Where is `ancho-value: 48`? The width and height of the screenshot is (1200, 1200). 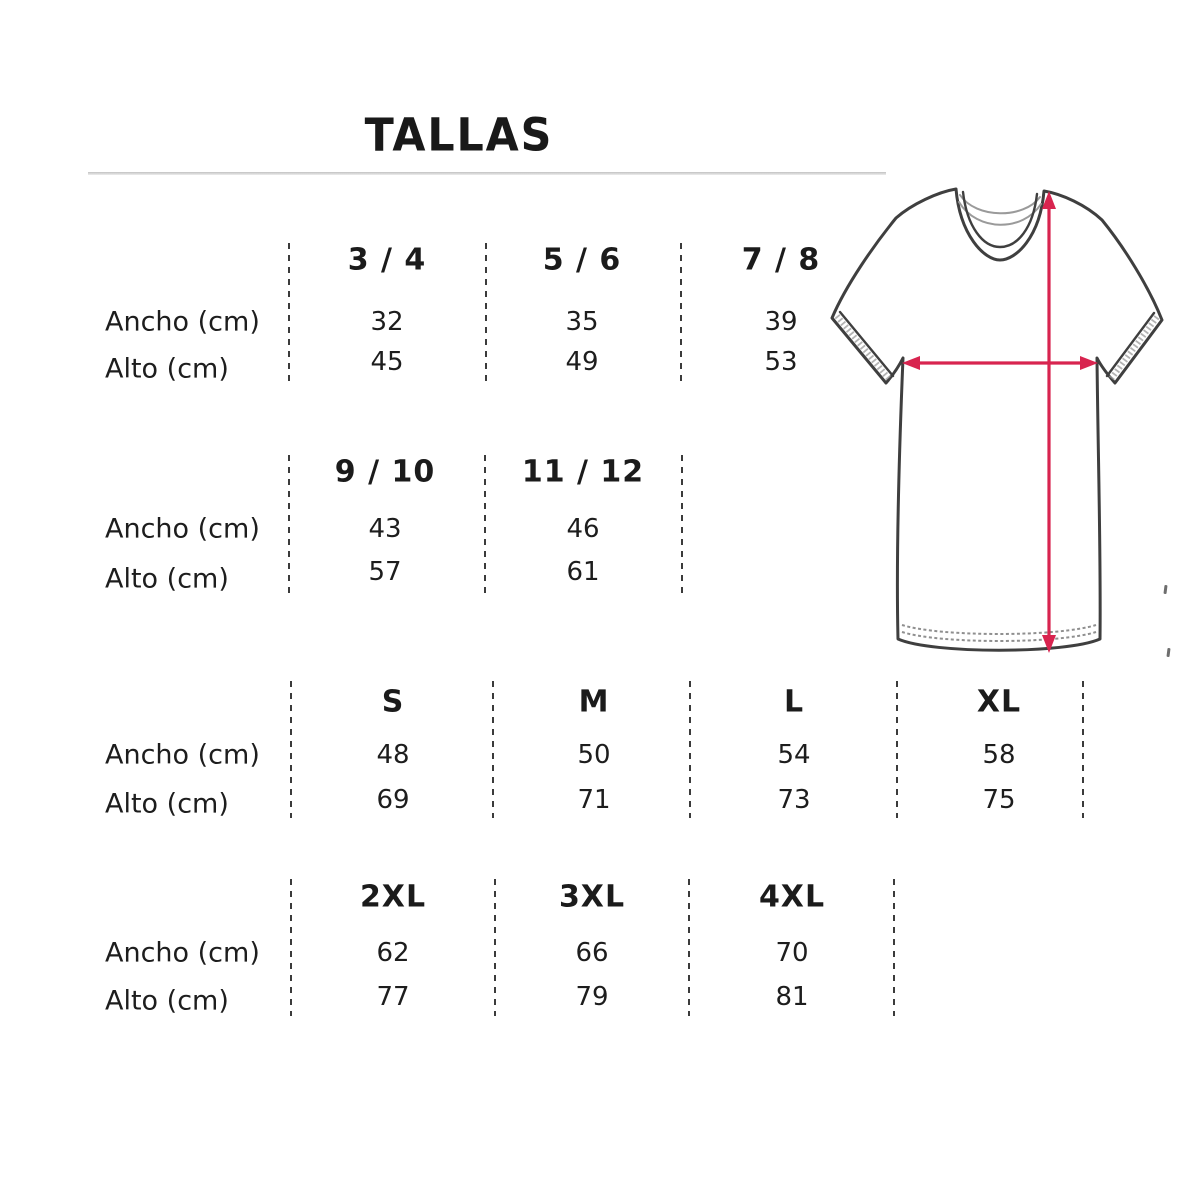 ancho-value: 48 is located at coordinates (393, 755).